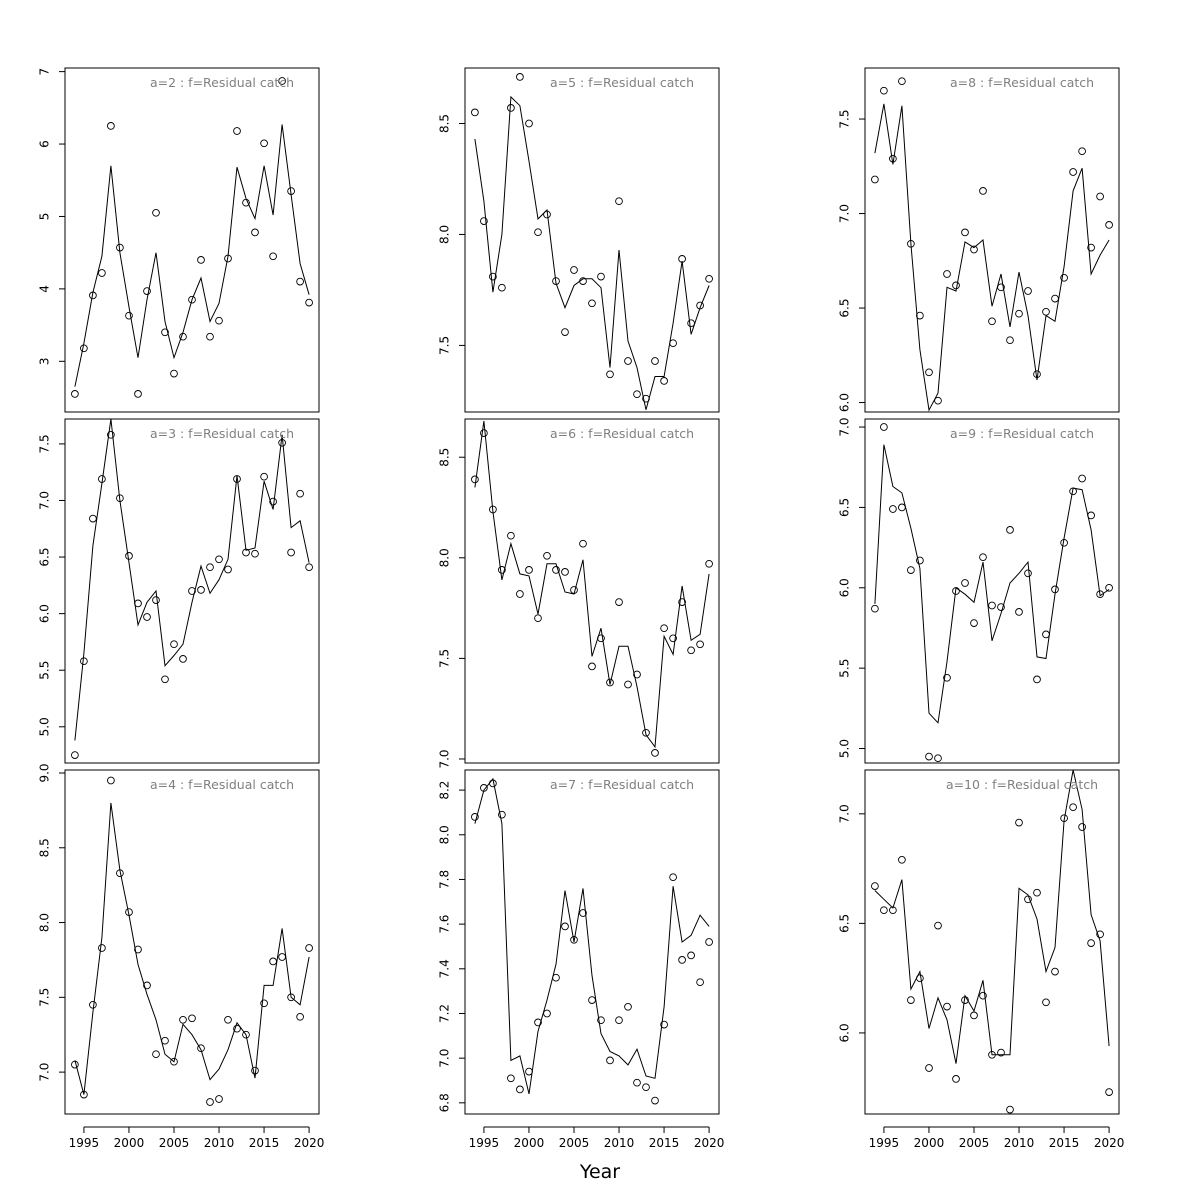  Describe the element at coordinates (445, 1102) in the screenshot. I see `y-tick-label: 6.8` at that location.